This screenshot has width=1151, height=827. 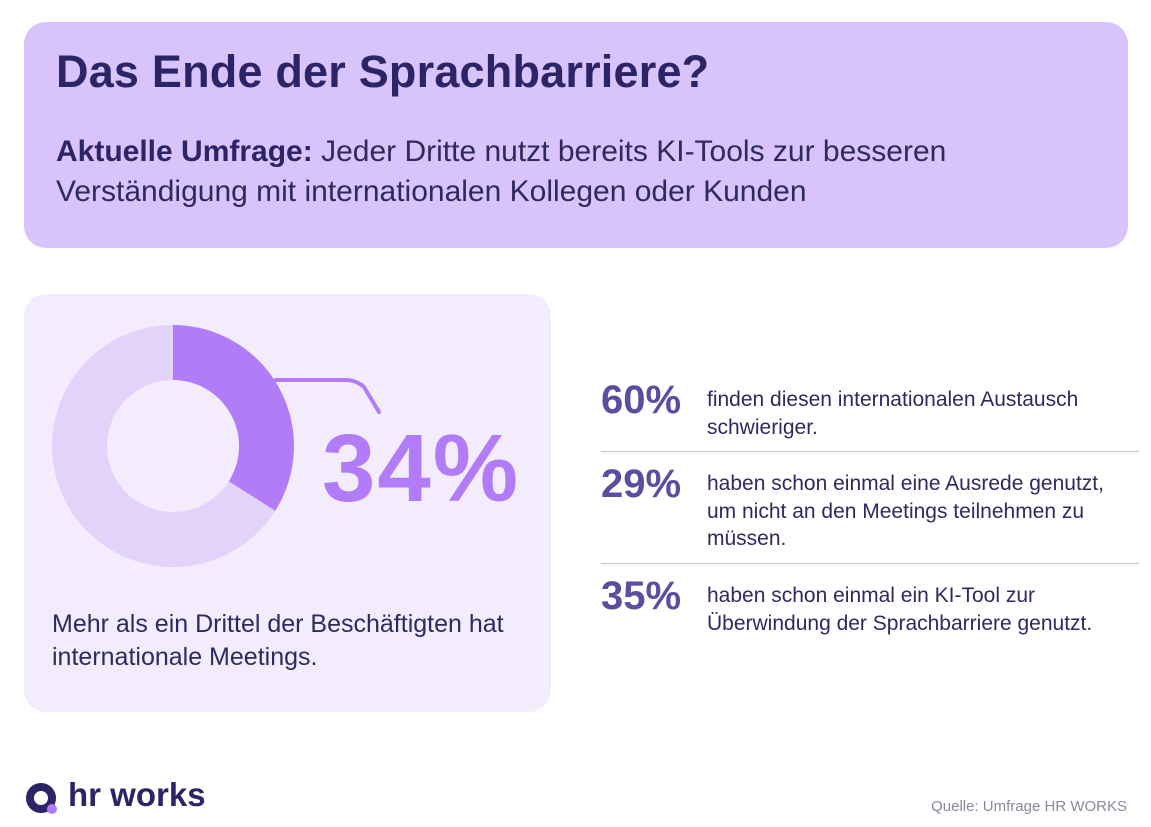 What do you see at coordinates (641, 596) in the screenshot?
I see `stat-value: 35%` at bounding box center [641, 596].